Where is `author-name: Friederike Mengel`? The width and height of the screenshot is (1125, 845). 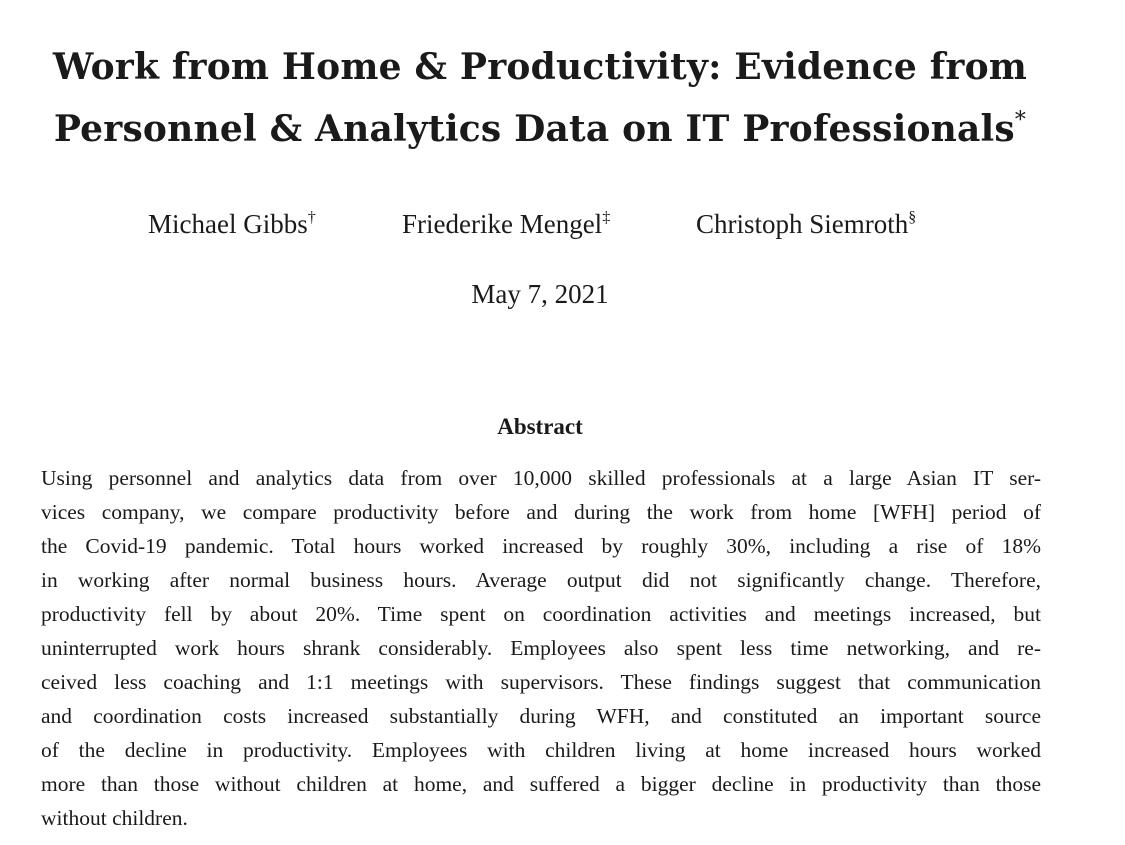 author-name: Friederike Mengel is located at coordinates (502, 224).